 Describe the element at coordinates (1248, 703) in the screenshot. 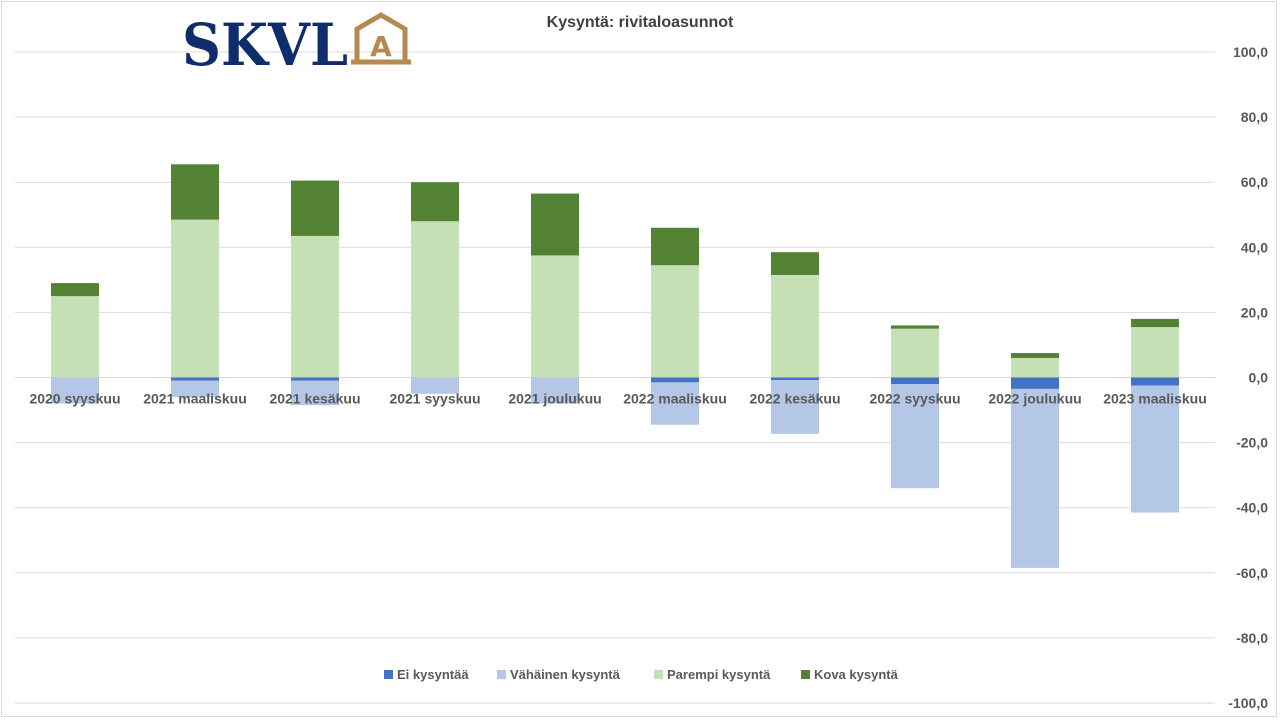

I see `y-tick-label: -100,0` at that location.